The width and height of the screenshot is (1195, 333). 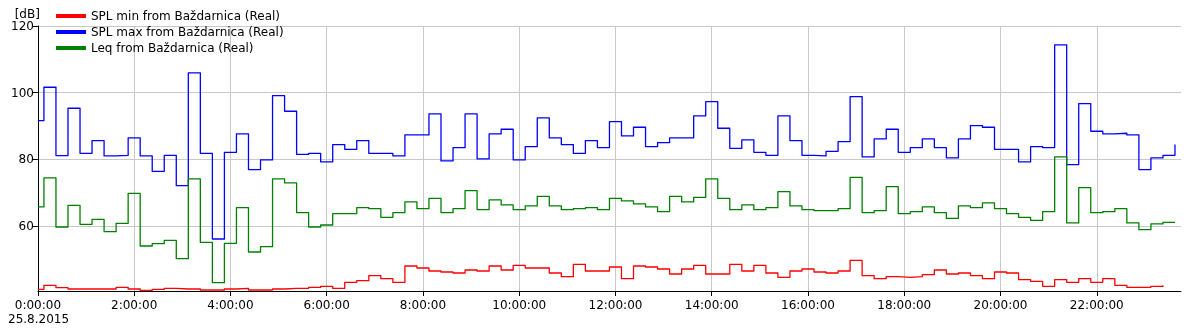 I want to click on x-tick-label: 0:00:00, so click(x=38, y=305).